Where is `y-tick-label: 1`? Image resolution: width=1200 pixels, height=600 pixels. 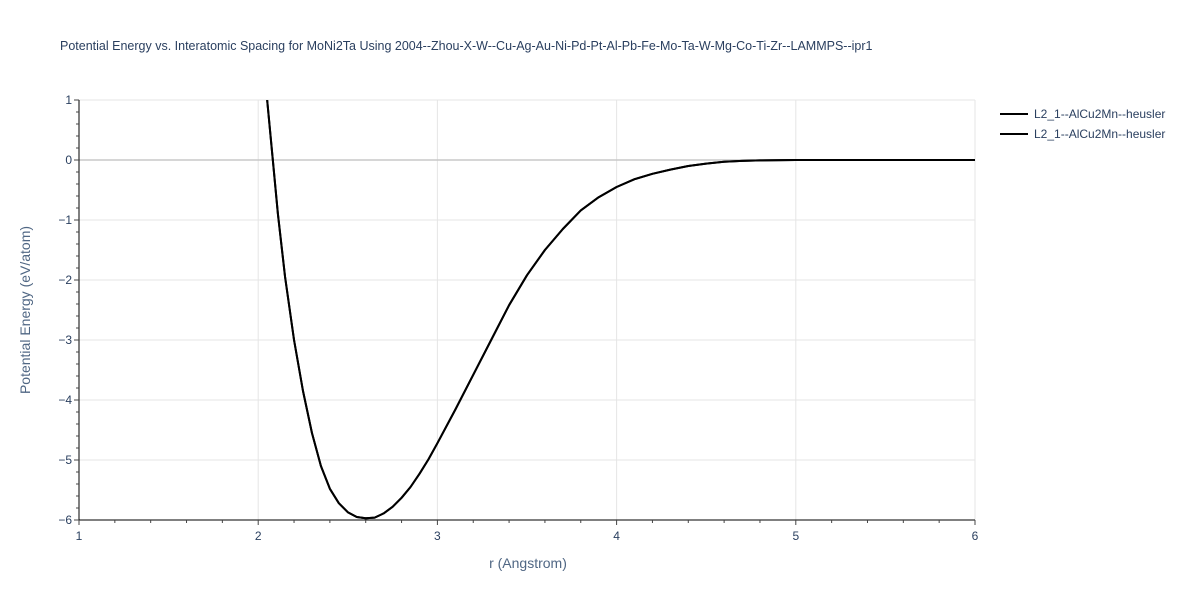 y-tick-label: 1 is located at coordinates (68, 100).